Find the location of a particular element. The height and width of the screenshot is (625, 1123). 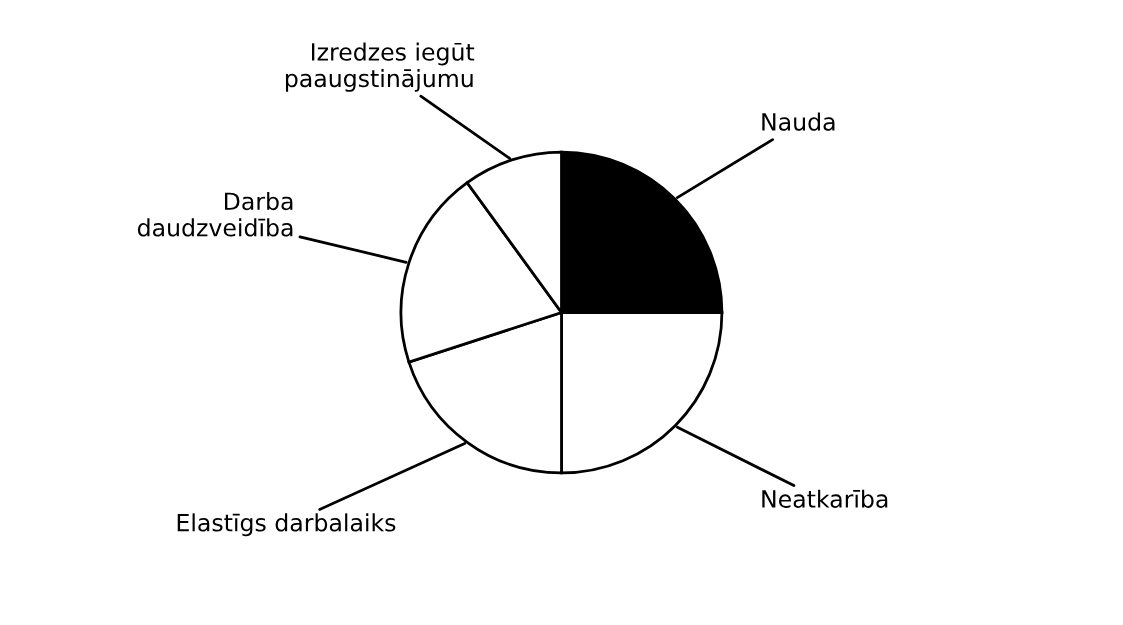

slice-label: Darba daudzveidība is located at coordinates (215, 214).